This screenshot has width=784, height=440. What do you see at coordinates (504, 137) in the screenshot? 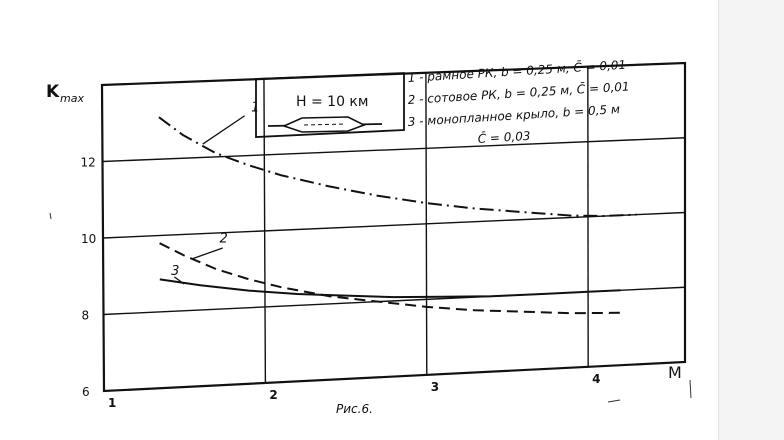
I see `legend-entry-4: C̄ = 0,03` at bounding box center [504, 137].